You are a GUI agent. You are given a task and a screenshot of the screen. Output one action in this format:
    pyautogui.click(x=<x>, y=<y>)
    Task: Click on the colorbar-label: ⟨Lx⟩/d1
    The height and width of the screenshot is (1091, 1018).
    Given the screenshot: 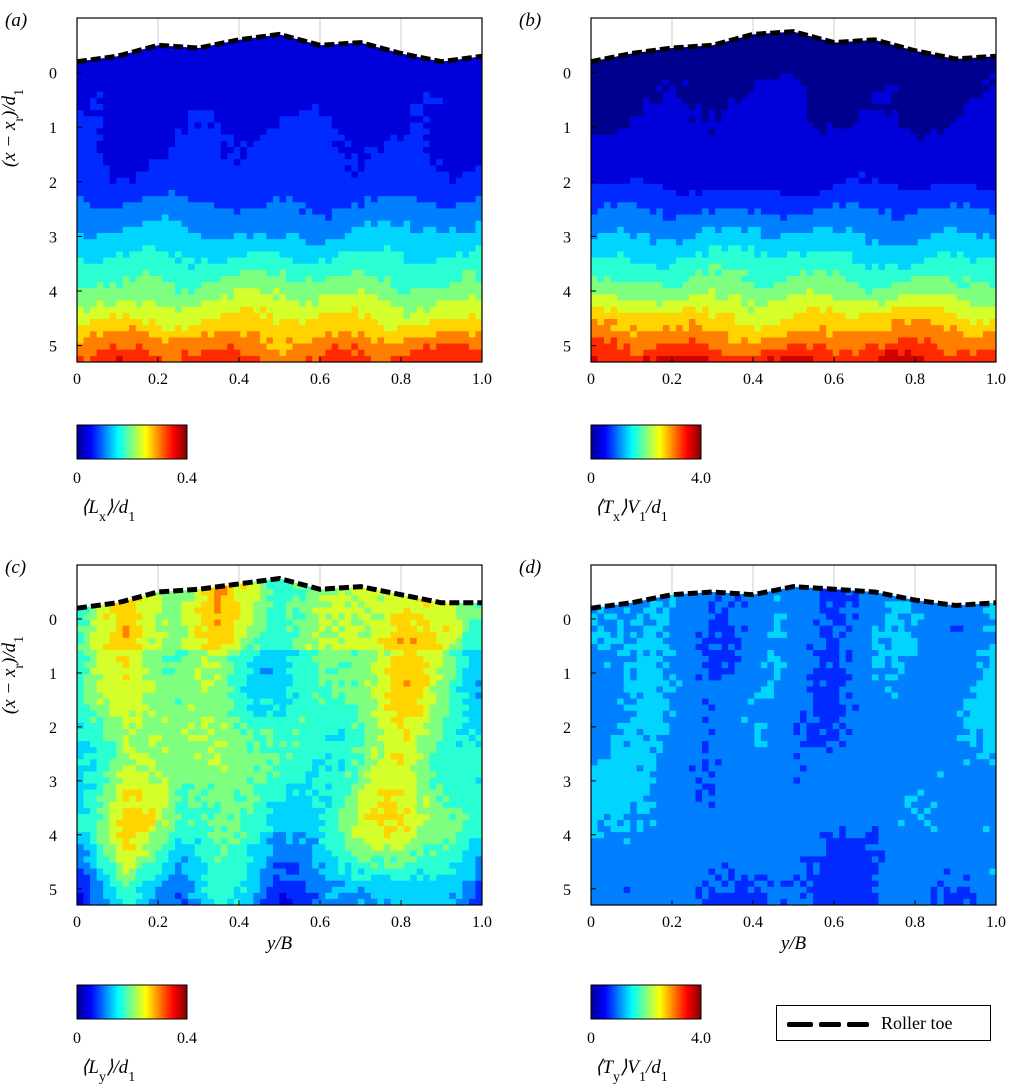 What is the action you would take?
    pyautogui.click(x=108, y=511)
    